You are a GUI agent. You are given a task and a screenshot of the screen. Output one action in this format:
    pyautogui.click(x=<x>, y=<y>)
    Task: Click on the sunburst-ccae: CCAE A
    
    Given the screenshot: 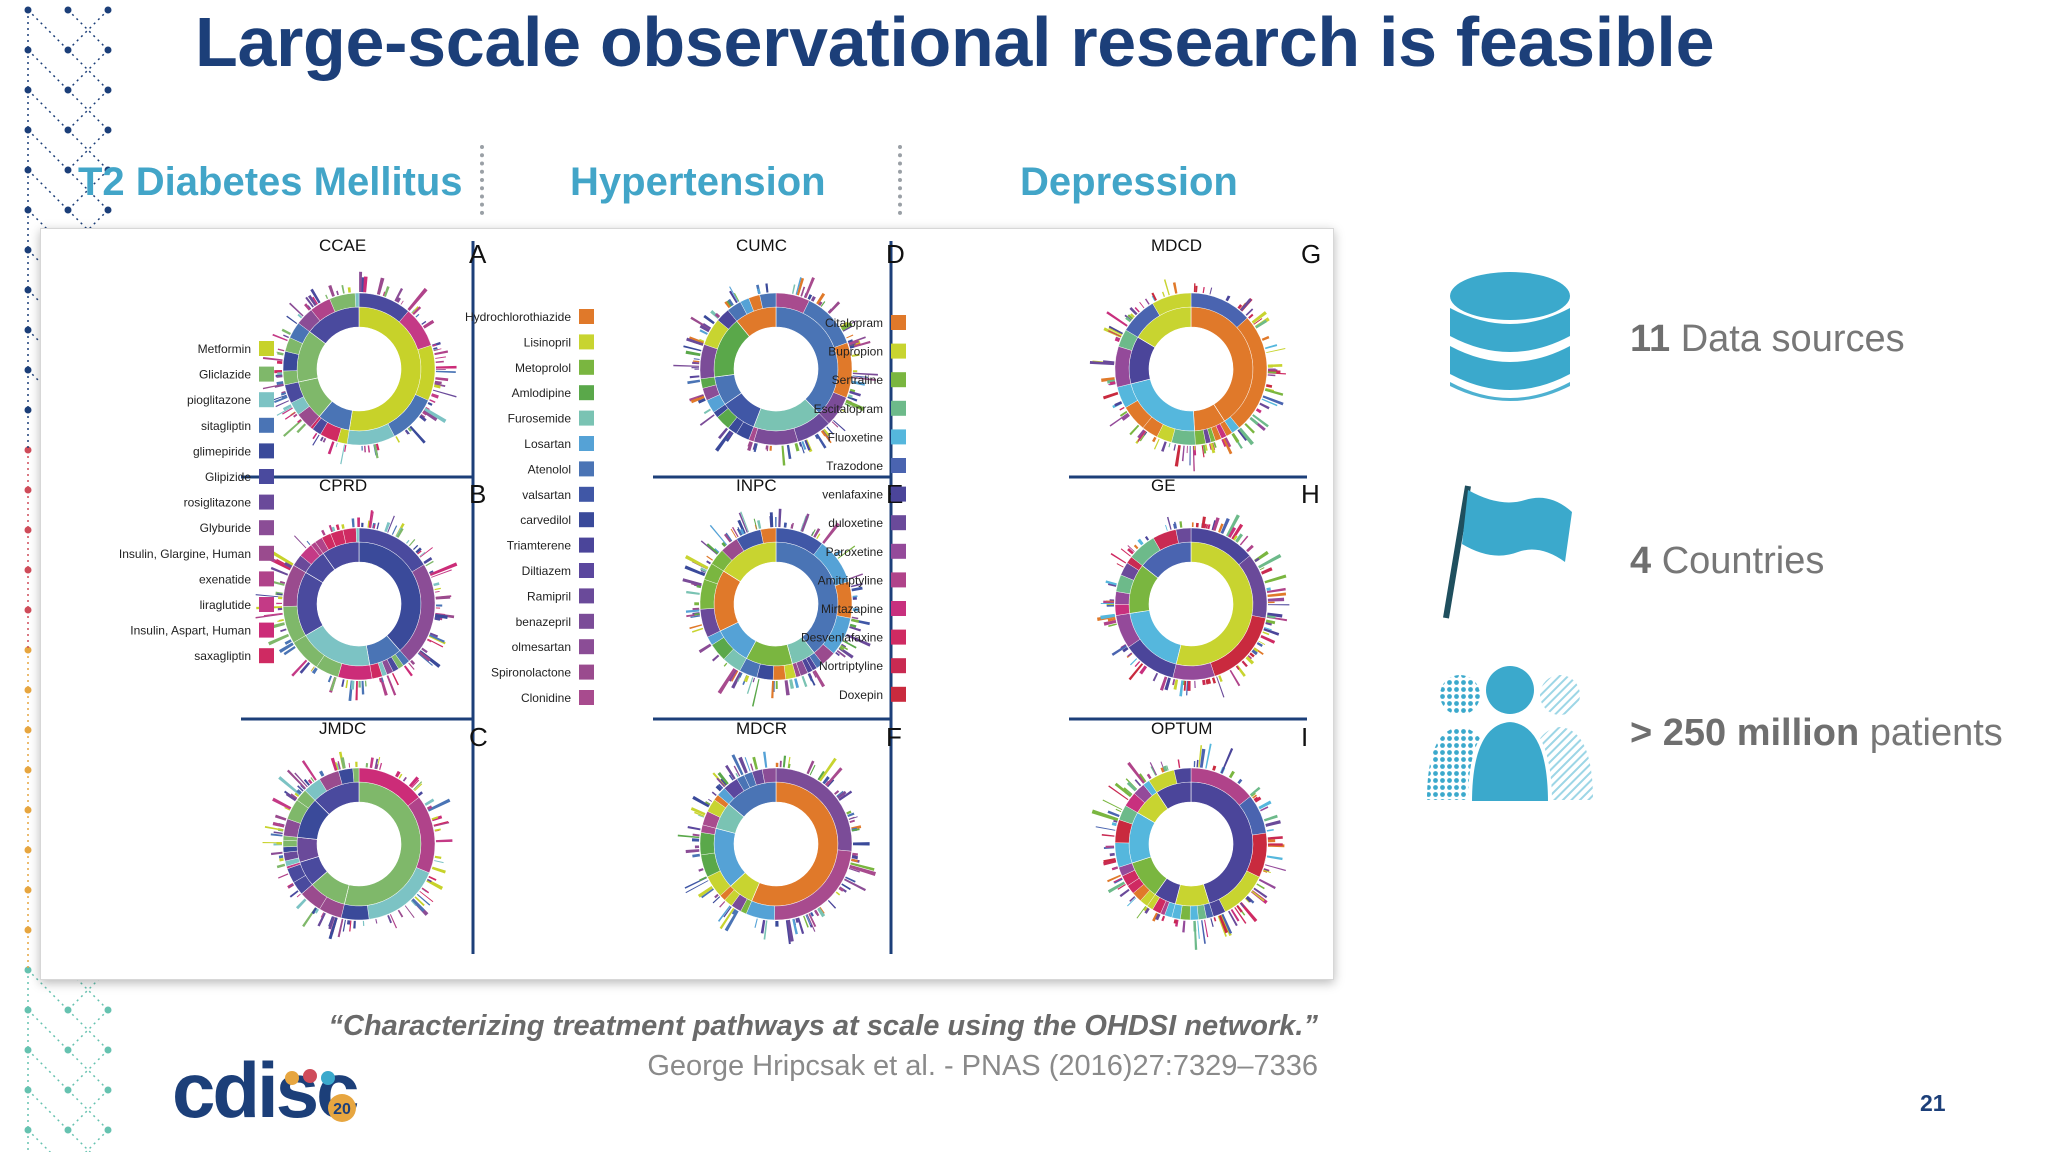 What is the action you would take?
    pyautogui.click(x=374, y=350)
    